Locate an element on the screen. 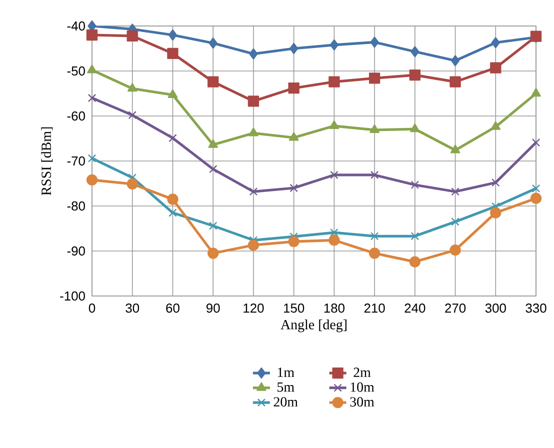  legend-label: 1m is located at coordinates (286, 372).